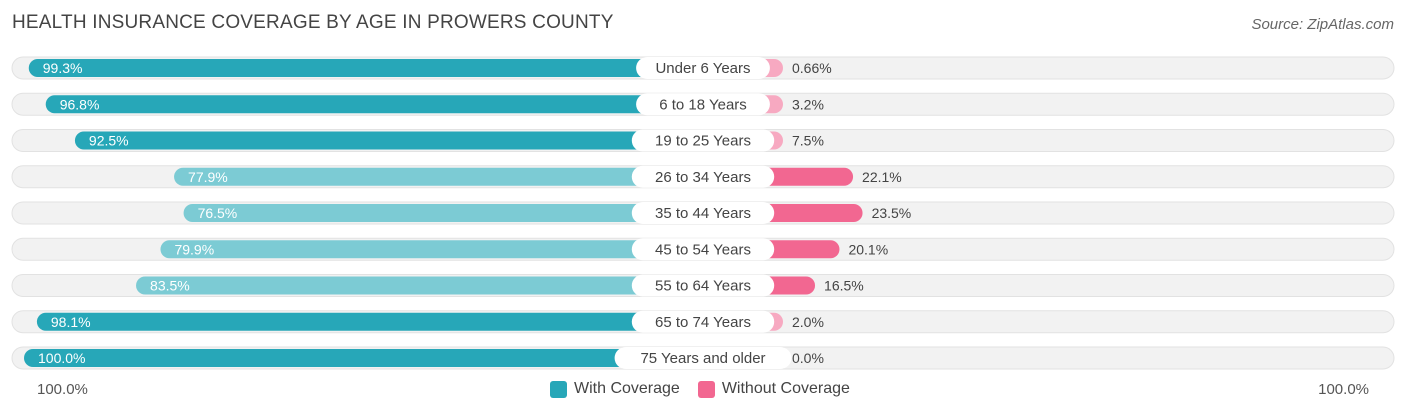  I want to click on value-label-without-coverage: 7.5%, so click(808, 141).